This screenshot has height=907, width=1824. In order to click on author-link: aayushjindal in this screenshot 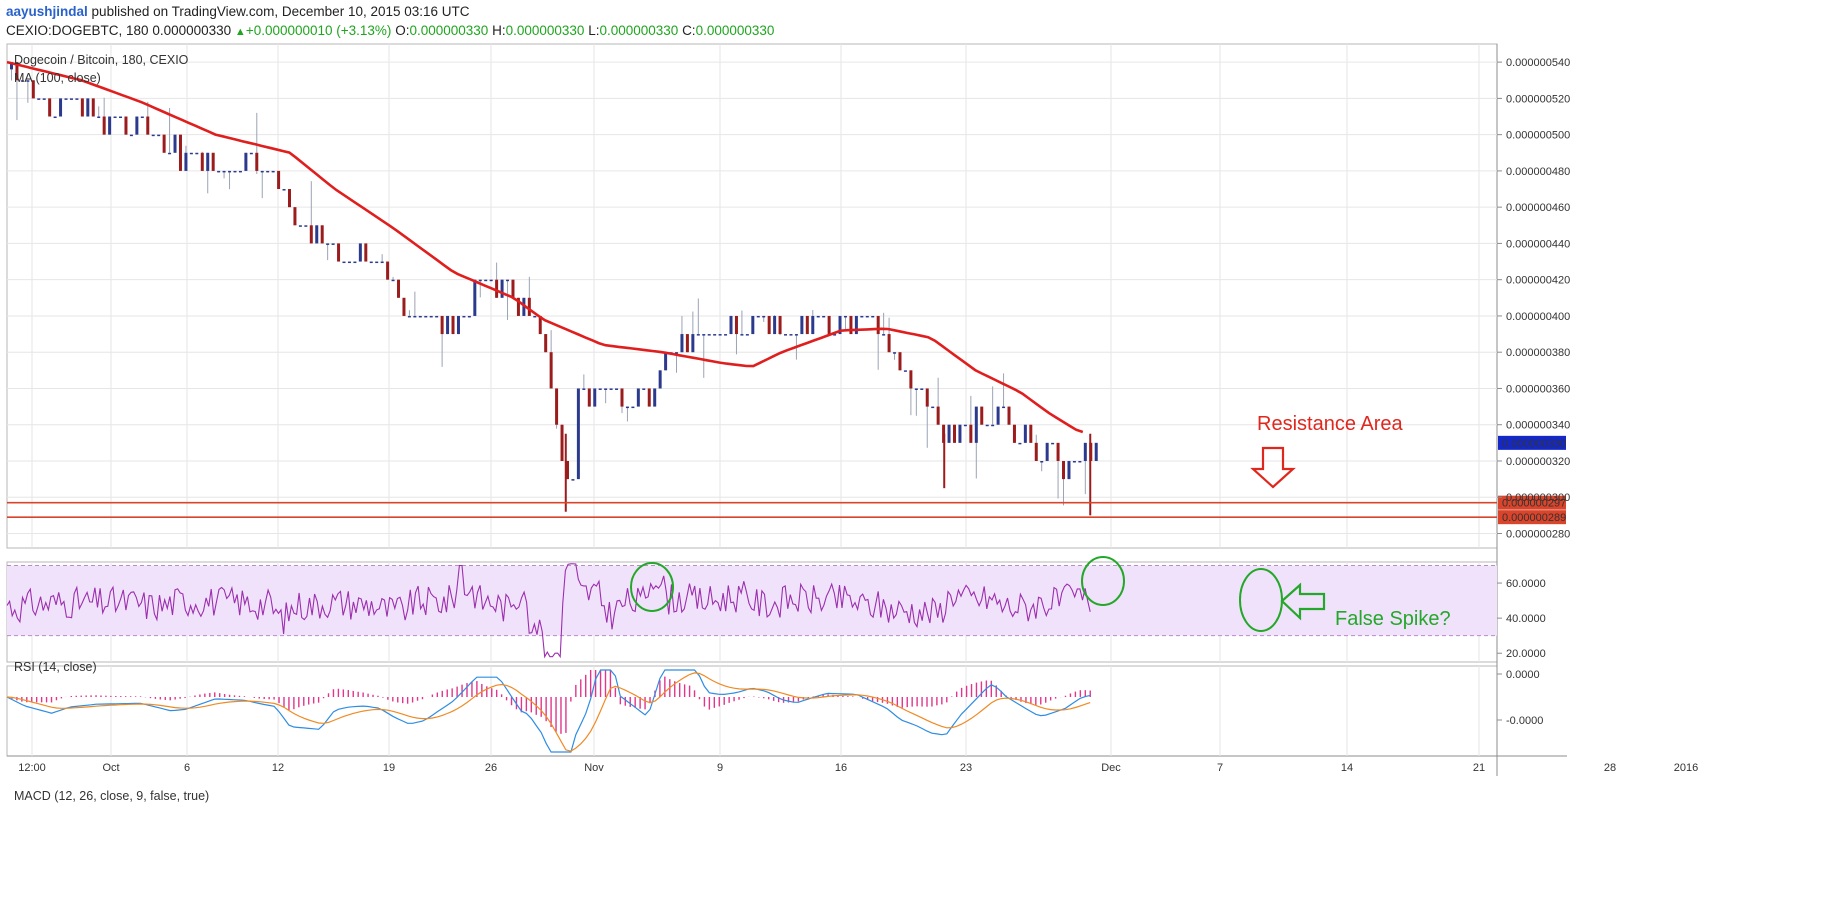, I will do `click(47, 11)`.